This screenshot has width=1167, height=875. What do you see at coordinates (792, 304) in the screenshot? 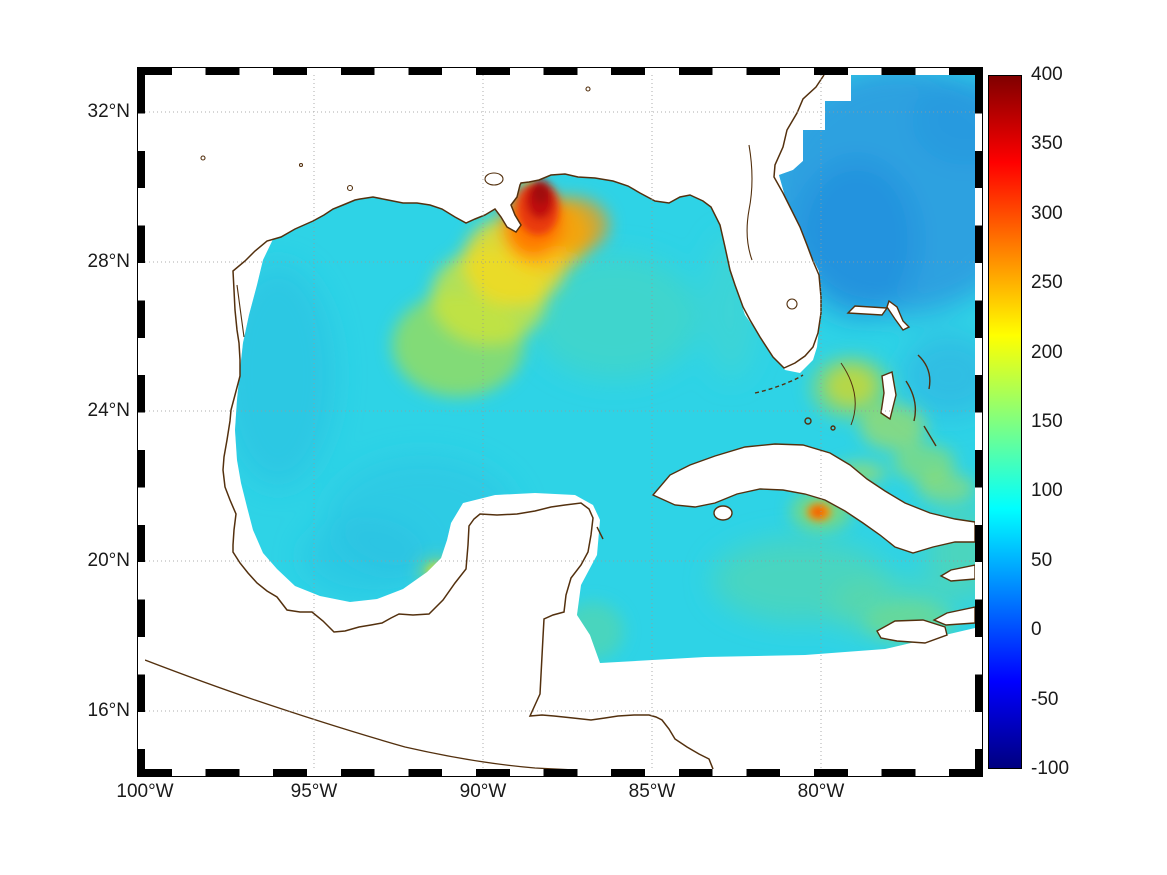
I see `lake-okeechobee` at bounding box center [792, 304].